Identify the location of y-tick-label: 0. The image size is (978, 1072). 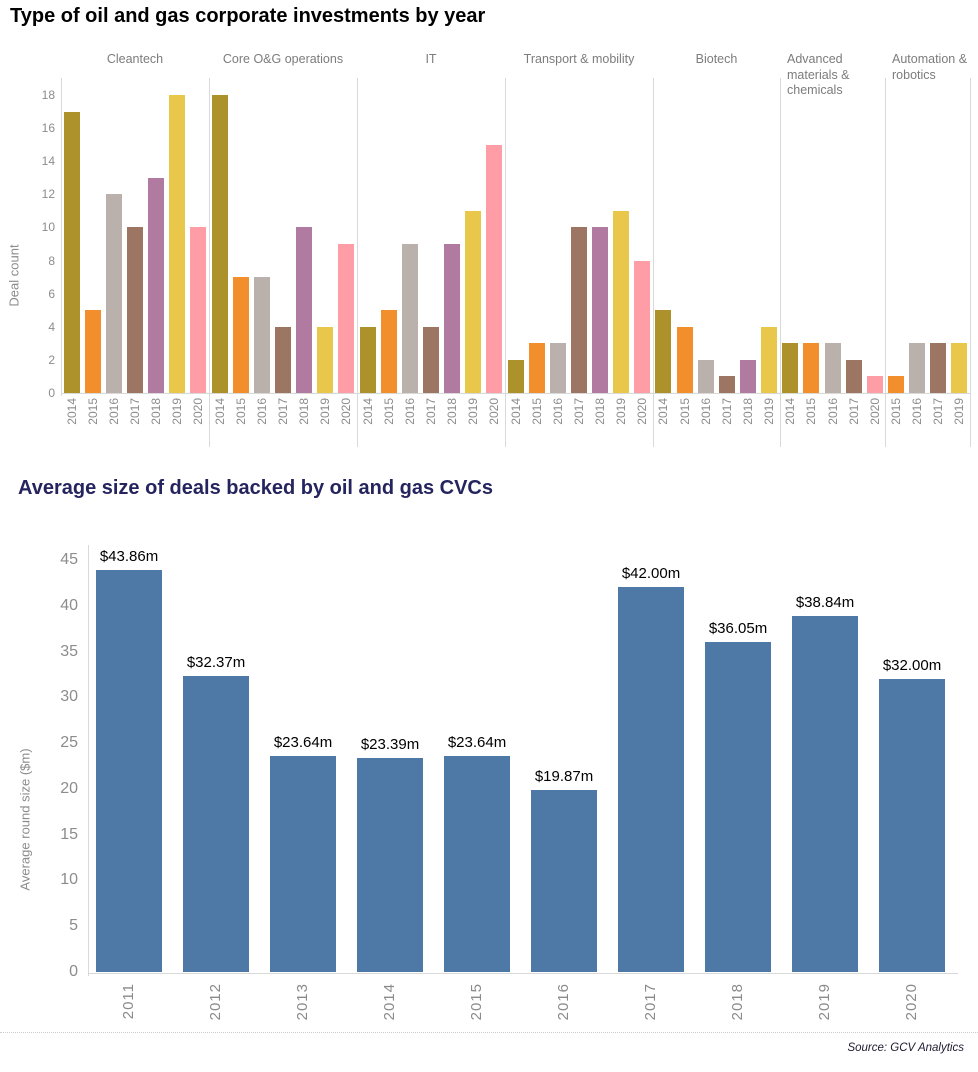
(51, 393).